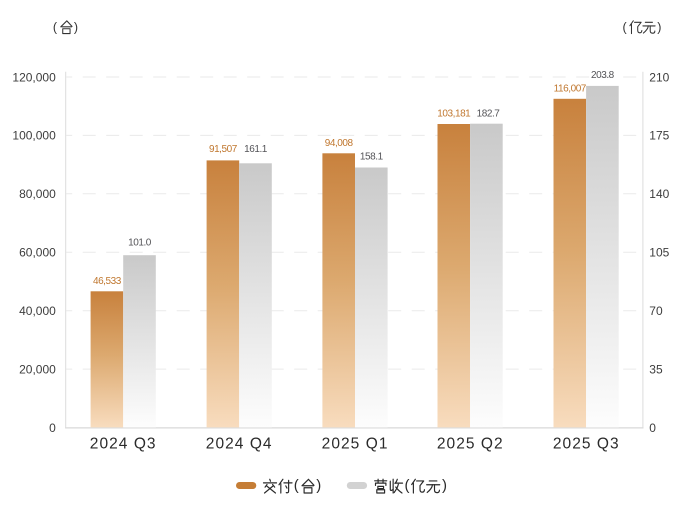 This screenshot has width=700, height=513. I want to click on svg-text: 100,000, so click(34, 136).